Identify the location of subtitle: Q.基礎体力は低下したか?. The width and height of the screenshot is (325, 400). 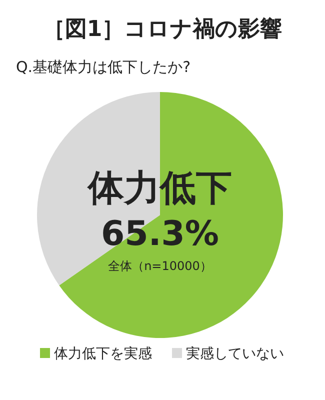
(103, 67).